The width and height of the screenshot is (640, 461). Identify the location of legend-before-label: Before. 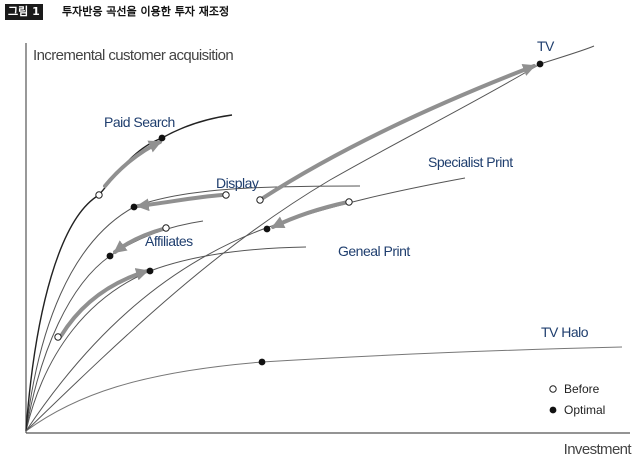
(582, 389).